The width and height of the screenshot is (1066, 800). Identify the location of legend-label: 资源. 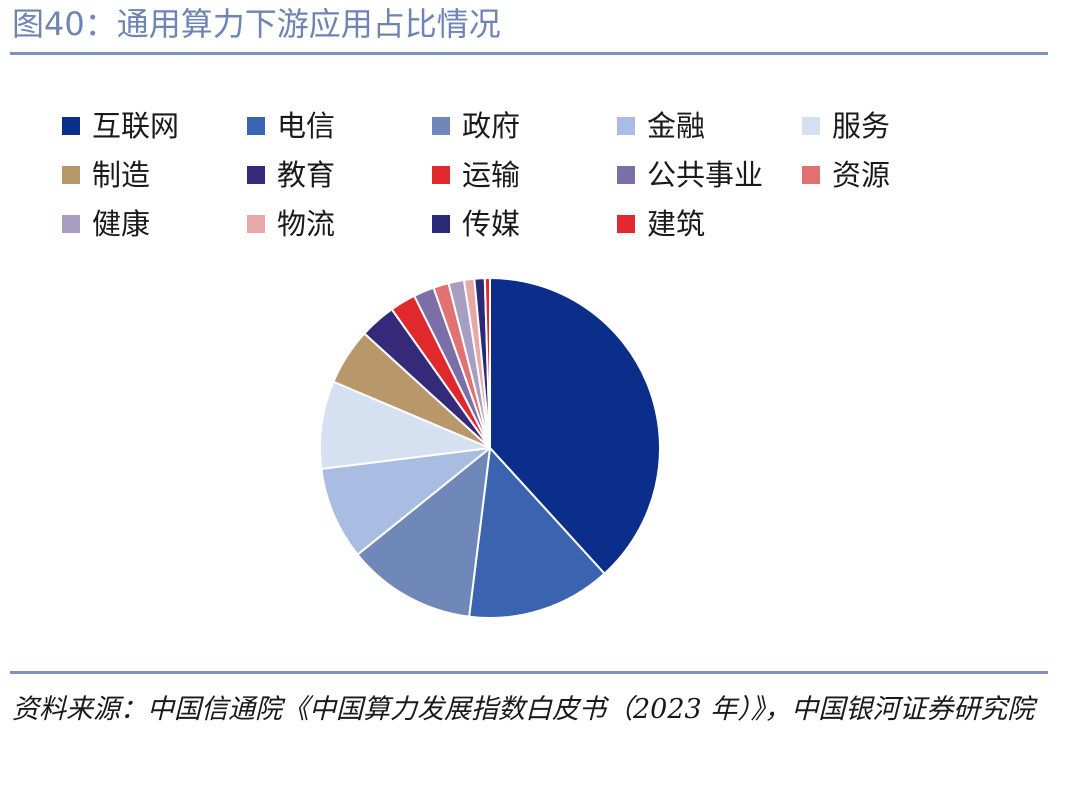
(861, 175).